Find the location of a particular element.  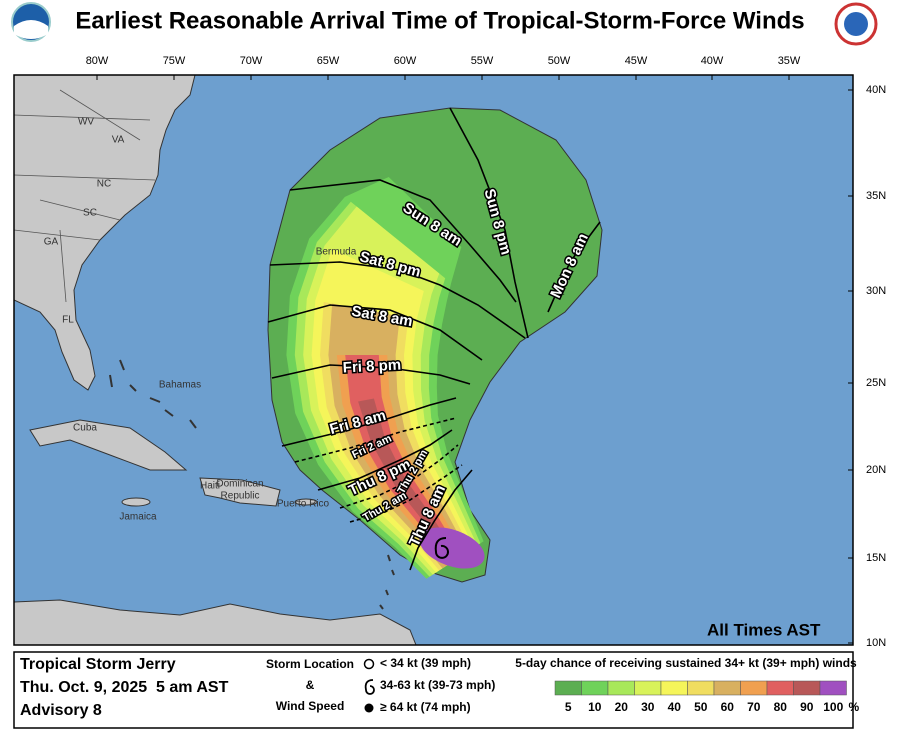

bahamas-islands is located at coordinates (153, 394).